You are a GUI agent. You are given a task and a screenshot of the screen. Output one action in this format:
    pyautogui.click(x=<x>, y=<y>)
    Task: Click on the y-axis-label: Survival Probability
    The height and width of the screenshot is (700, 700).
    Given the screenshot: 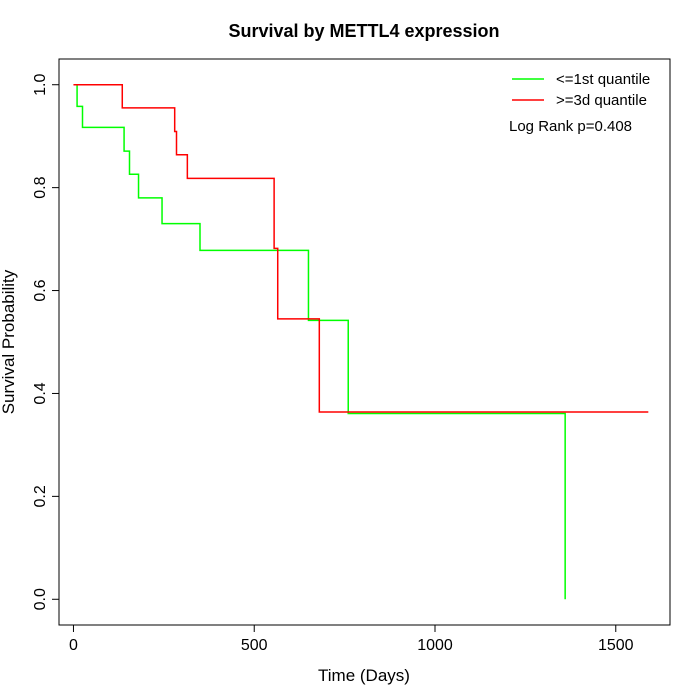 What is the action you would take?
    pyautogui.click(x=9, y=341)
    